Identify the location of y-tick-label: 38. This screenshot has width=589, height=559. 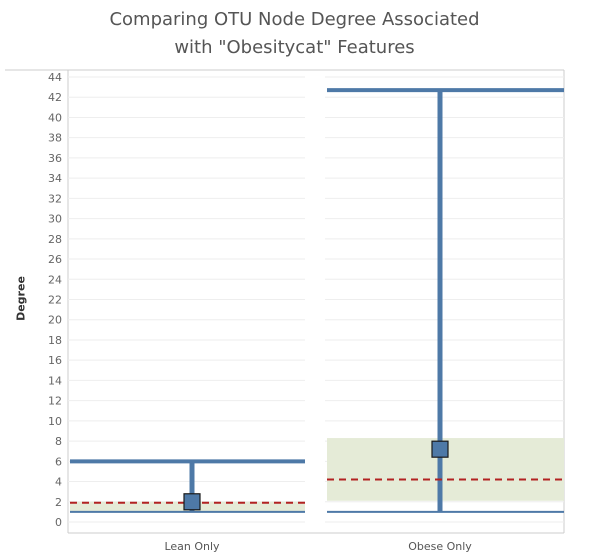
(55, 138).